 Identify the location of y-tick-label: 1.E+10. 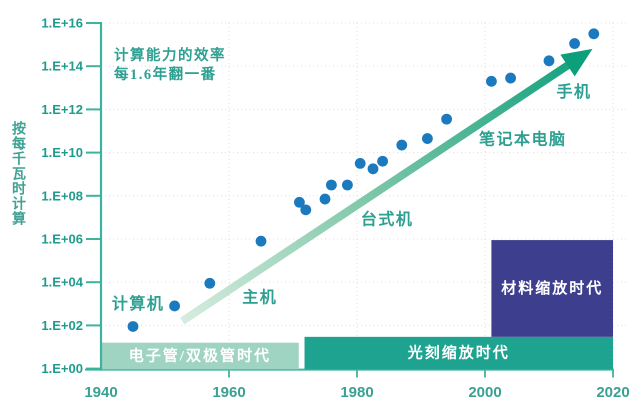
(62, 152).